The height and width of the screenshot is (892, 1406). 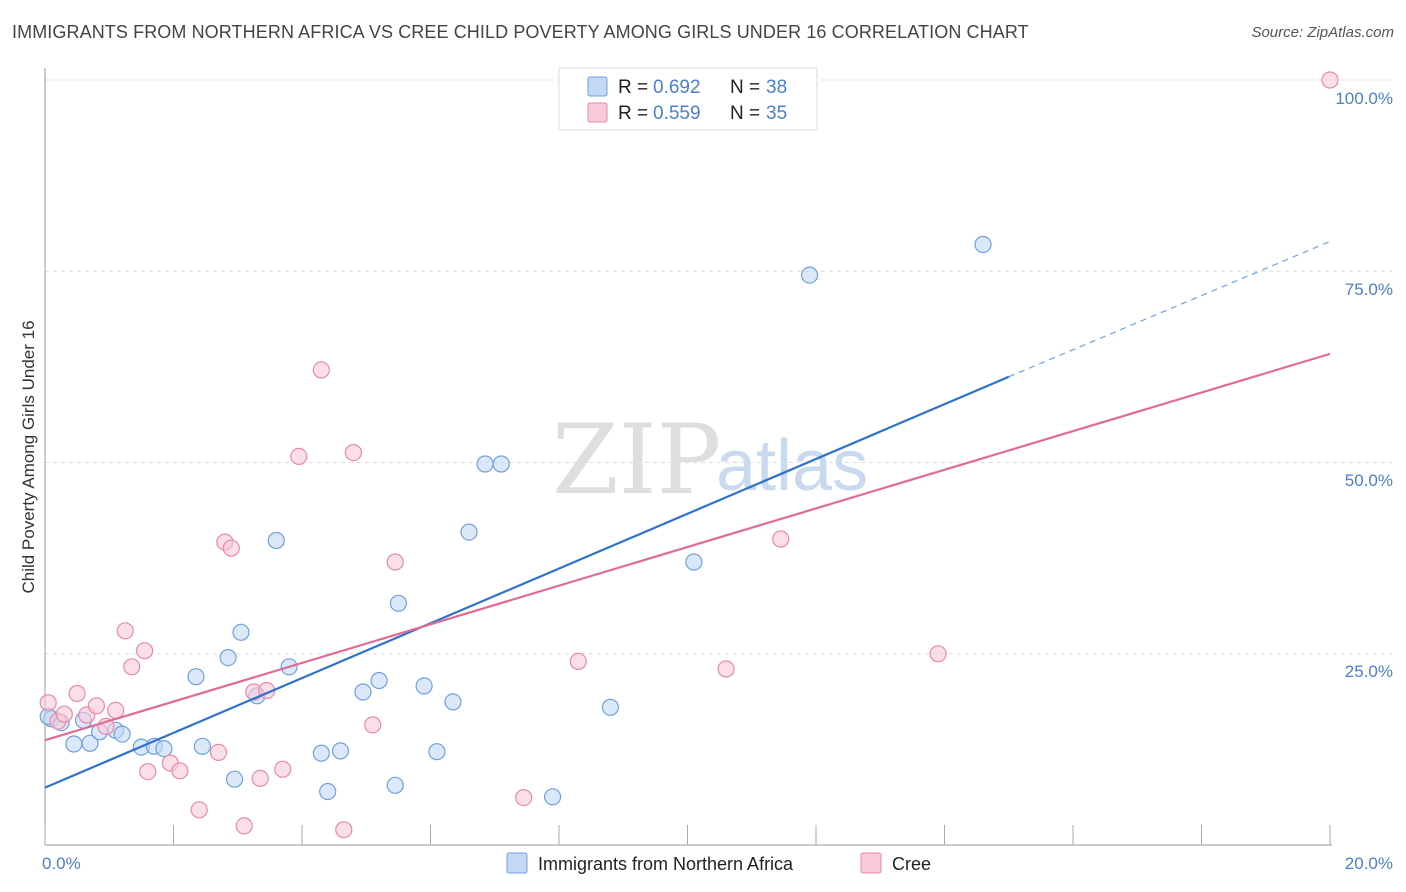 What do you see at coordinates (1369, 671) in the screenshot?
I see `y-tick-label-25: 25.0%` at bounding box center [1369, 671].